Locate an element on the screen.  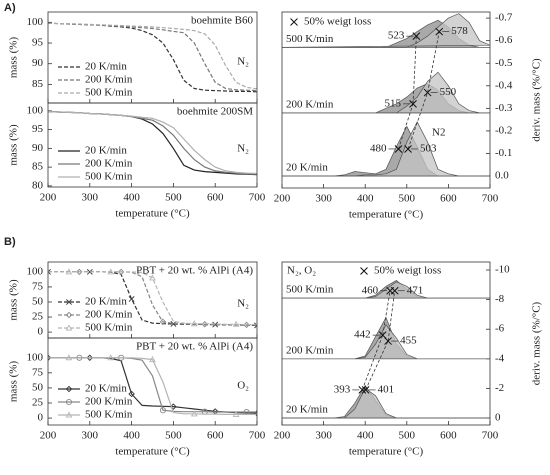
y-tick-label: -0.4 is located at coordinates (504, 85).